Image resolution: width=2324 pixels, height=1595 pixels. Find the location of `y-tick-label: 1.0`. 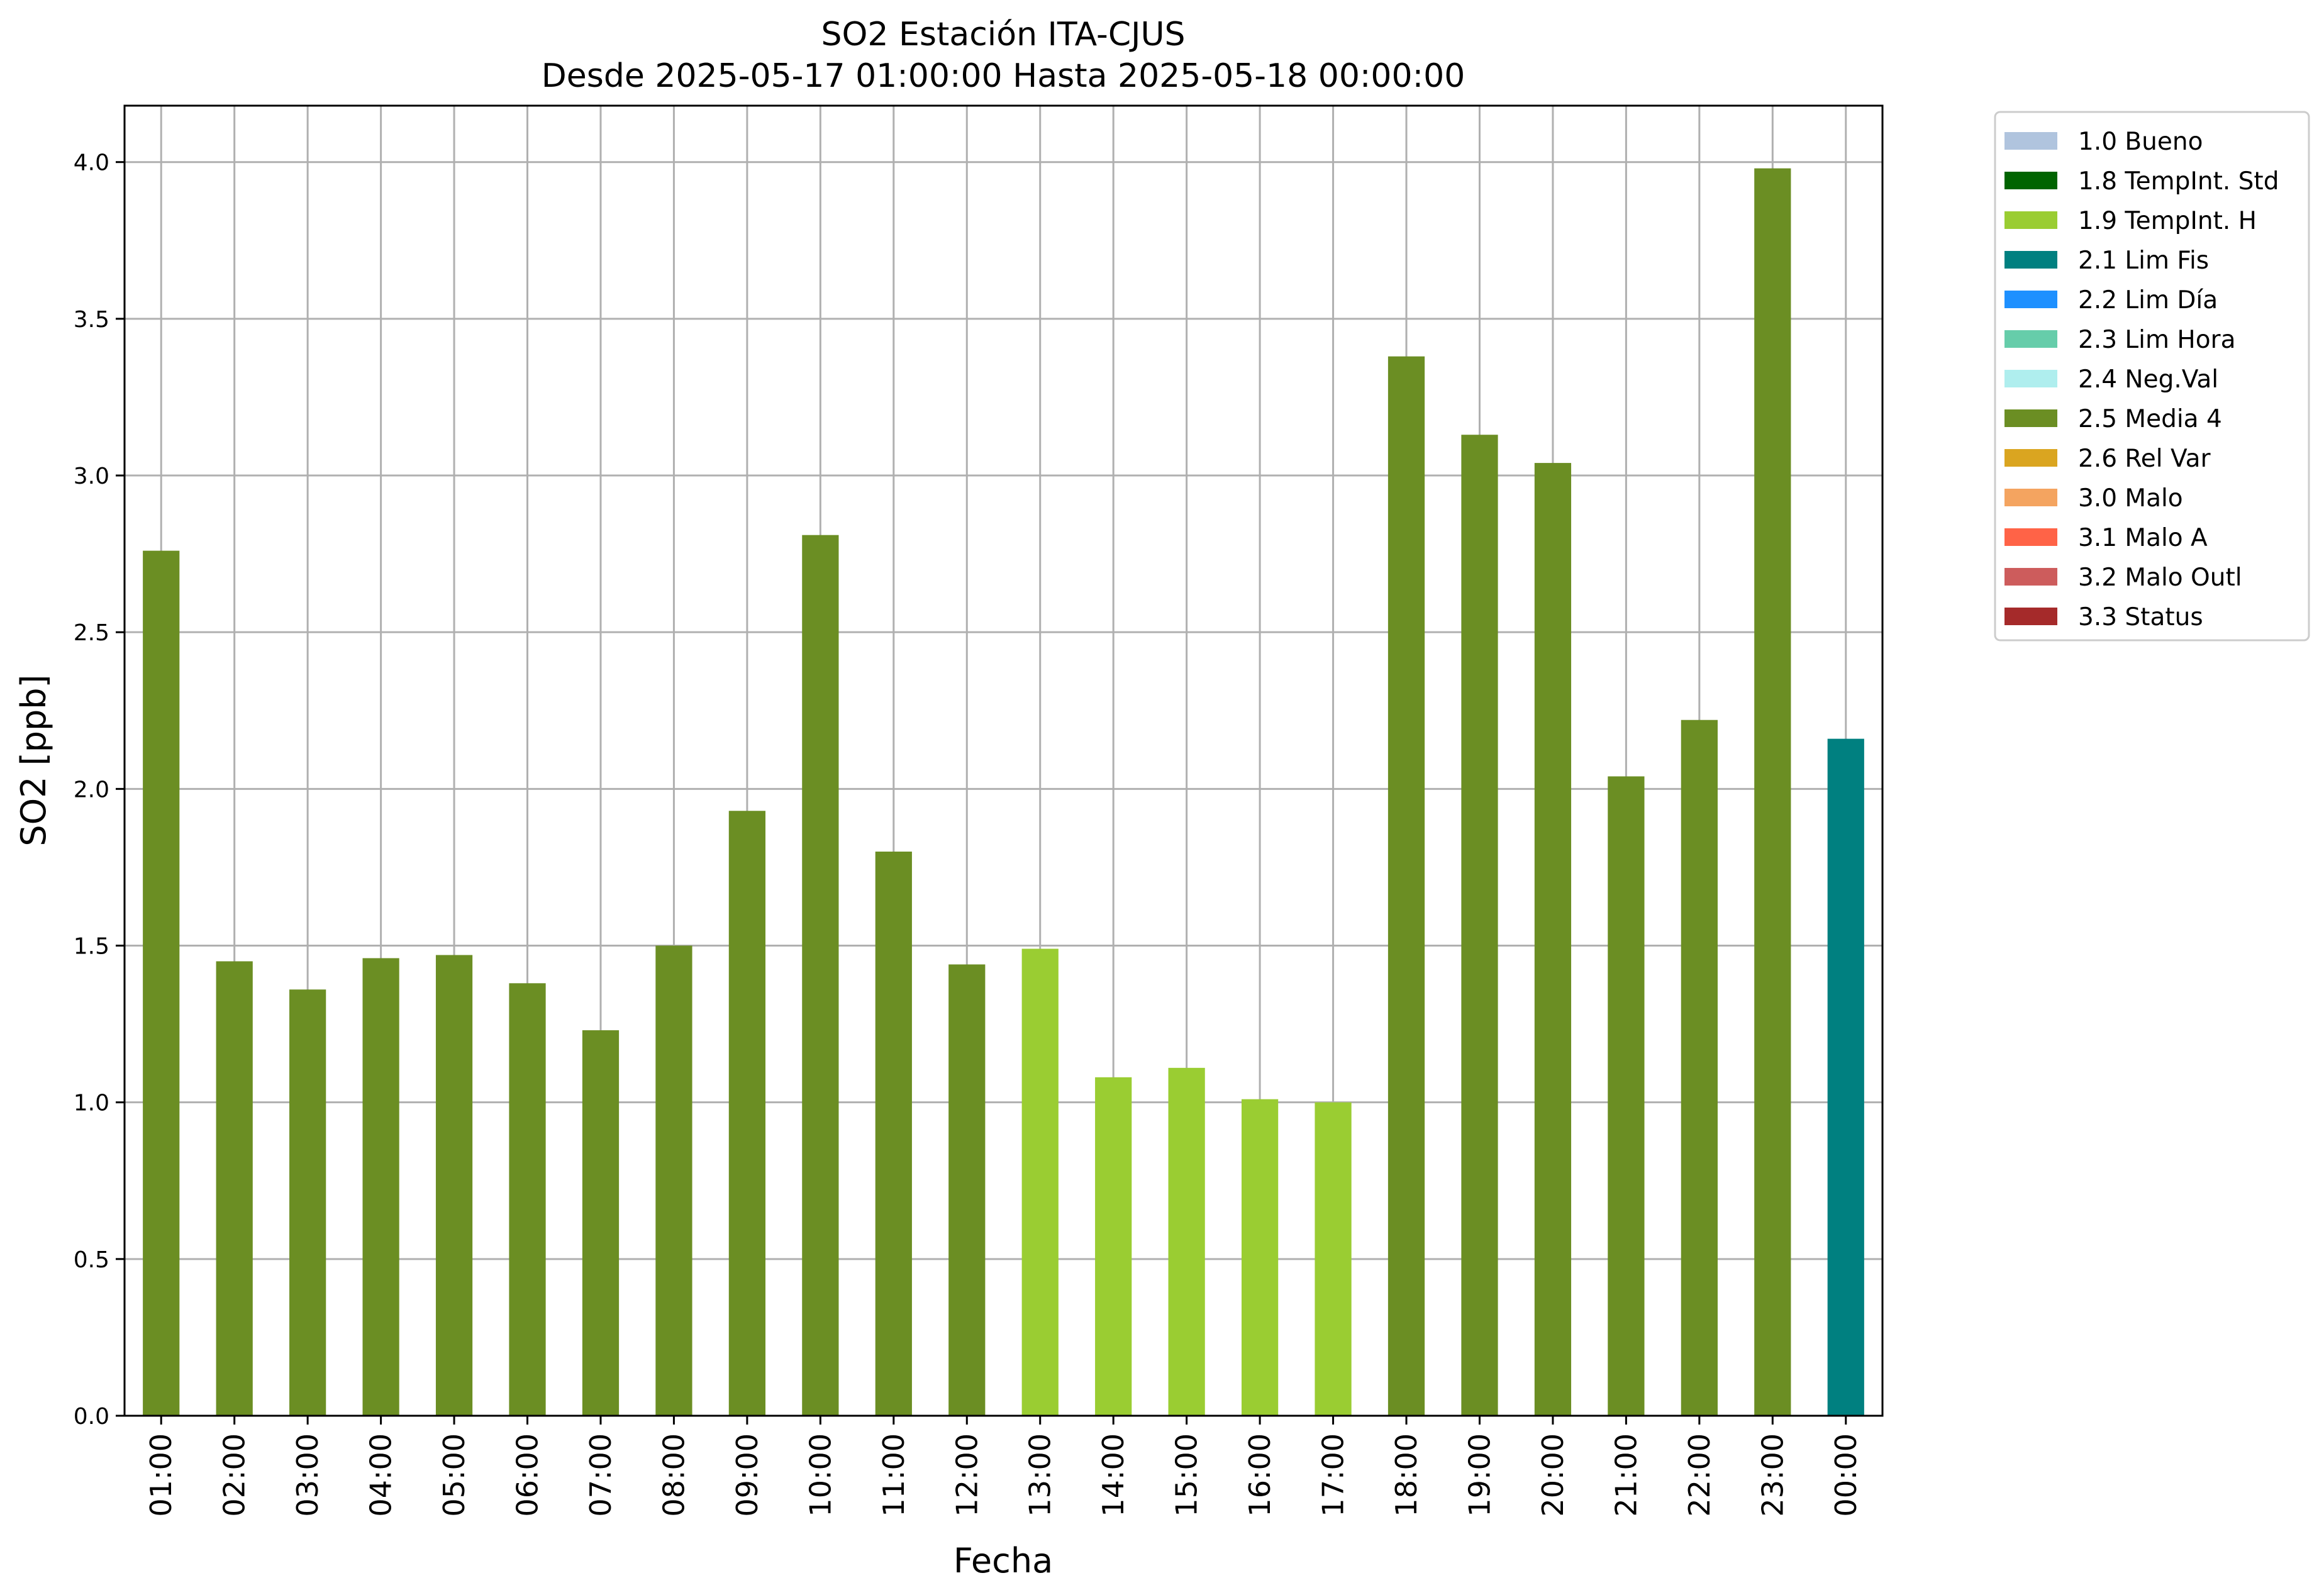

y-tick-label: 1.0 is located at coordinates (91, 1103).